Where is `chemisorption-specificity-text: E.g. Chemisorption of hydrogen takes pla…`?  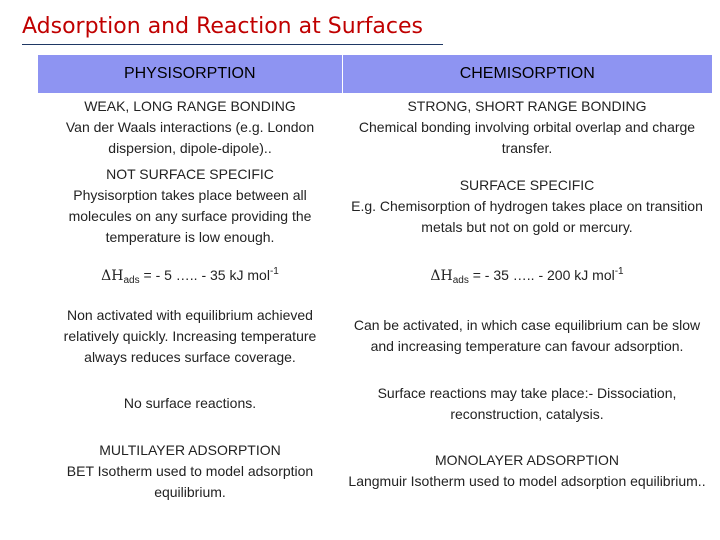
chemisorption-specificity-text: E.g. Chemisorption of hydrogen takes pla… is located at coordinates (527, 216).